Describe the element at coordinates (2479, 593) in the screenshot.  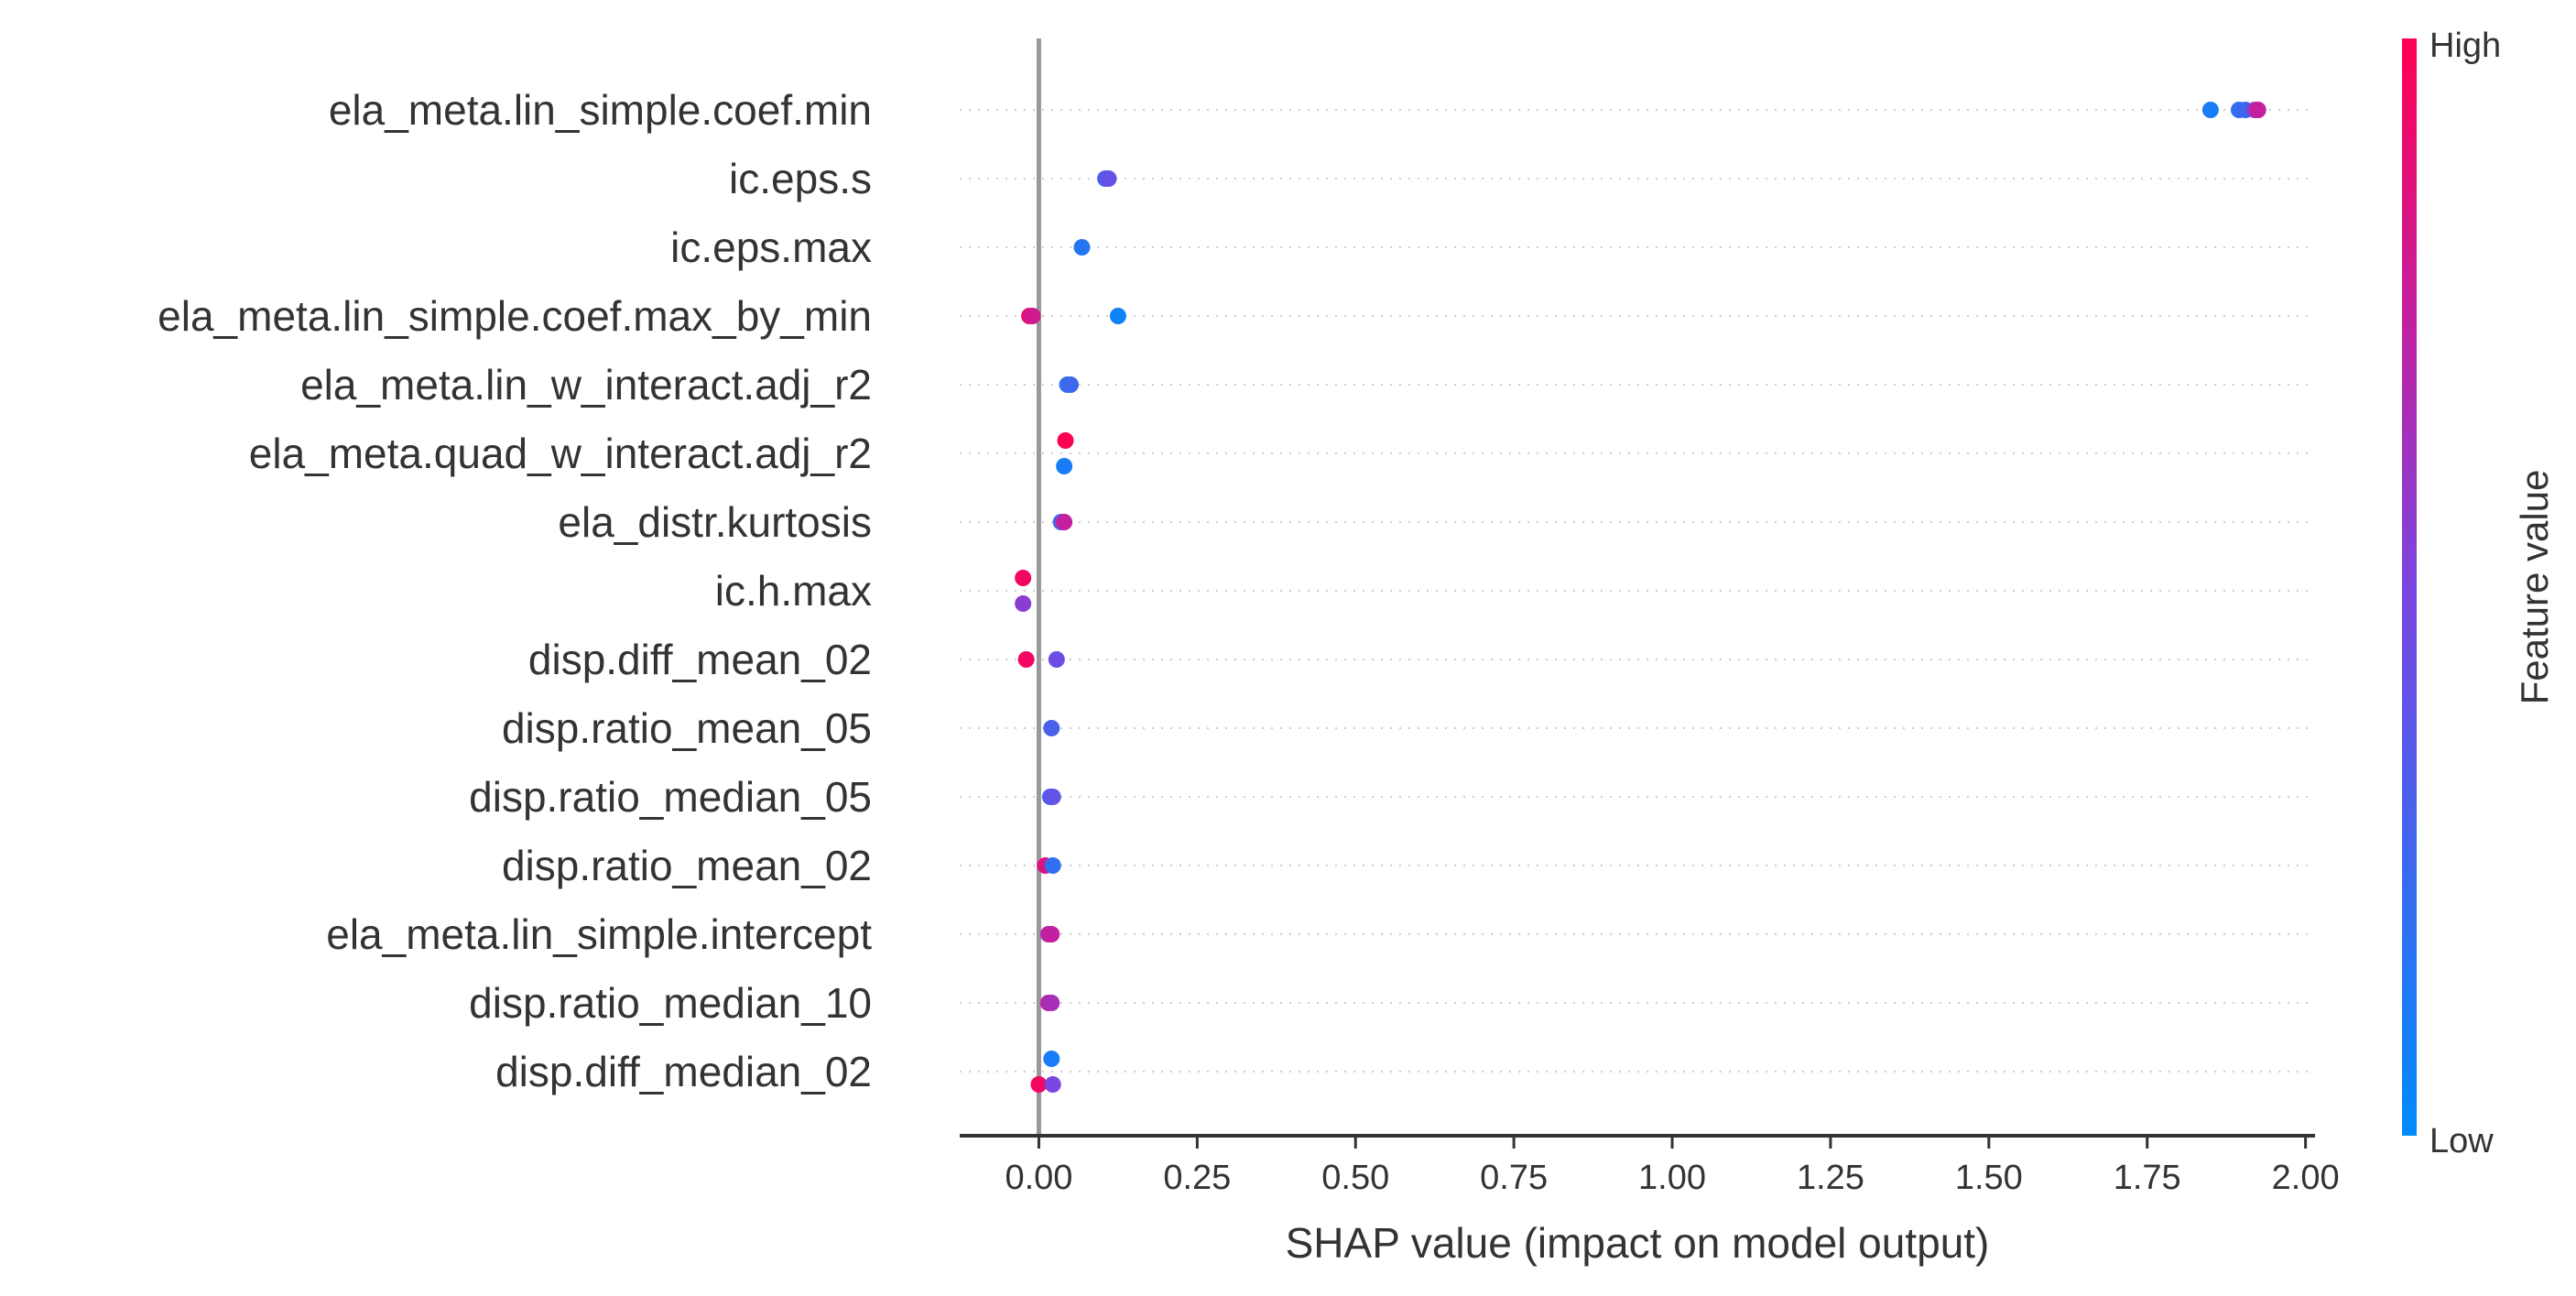
I see `colorbar: High Low Feature value` at that location.